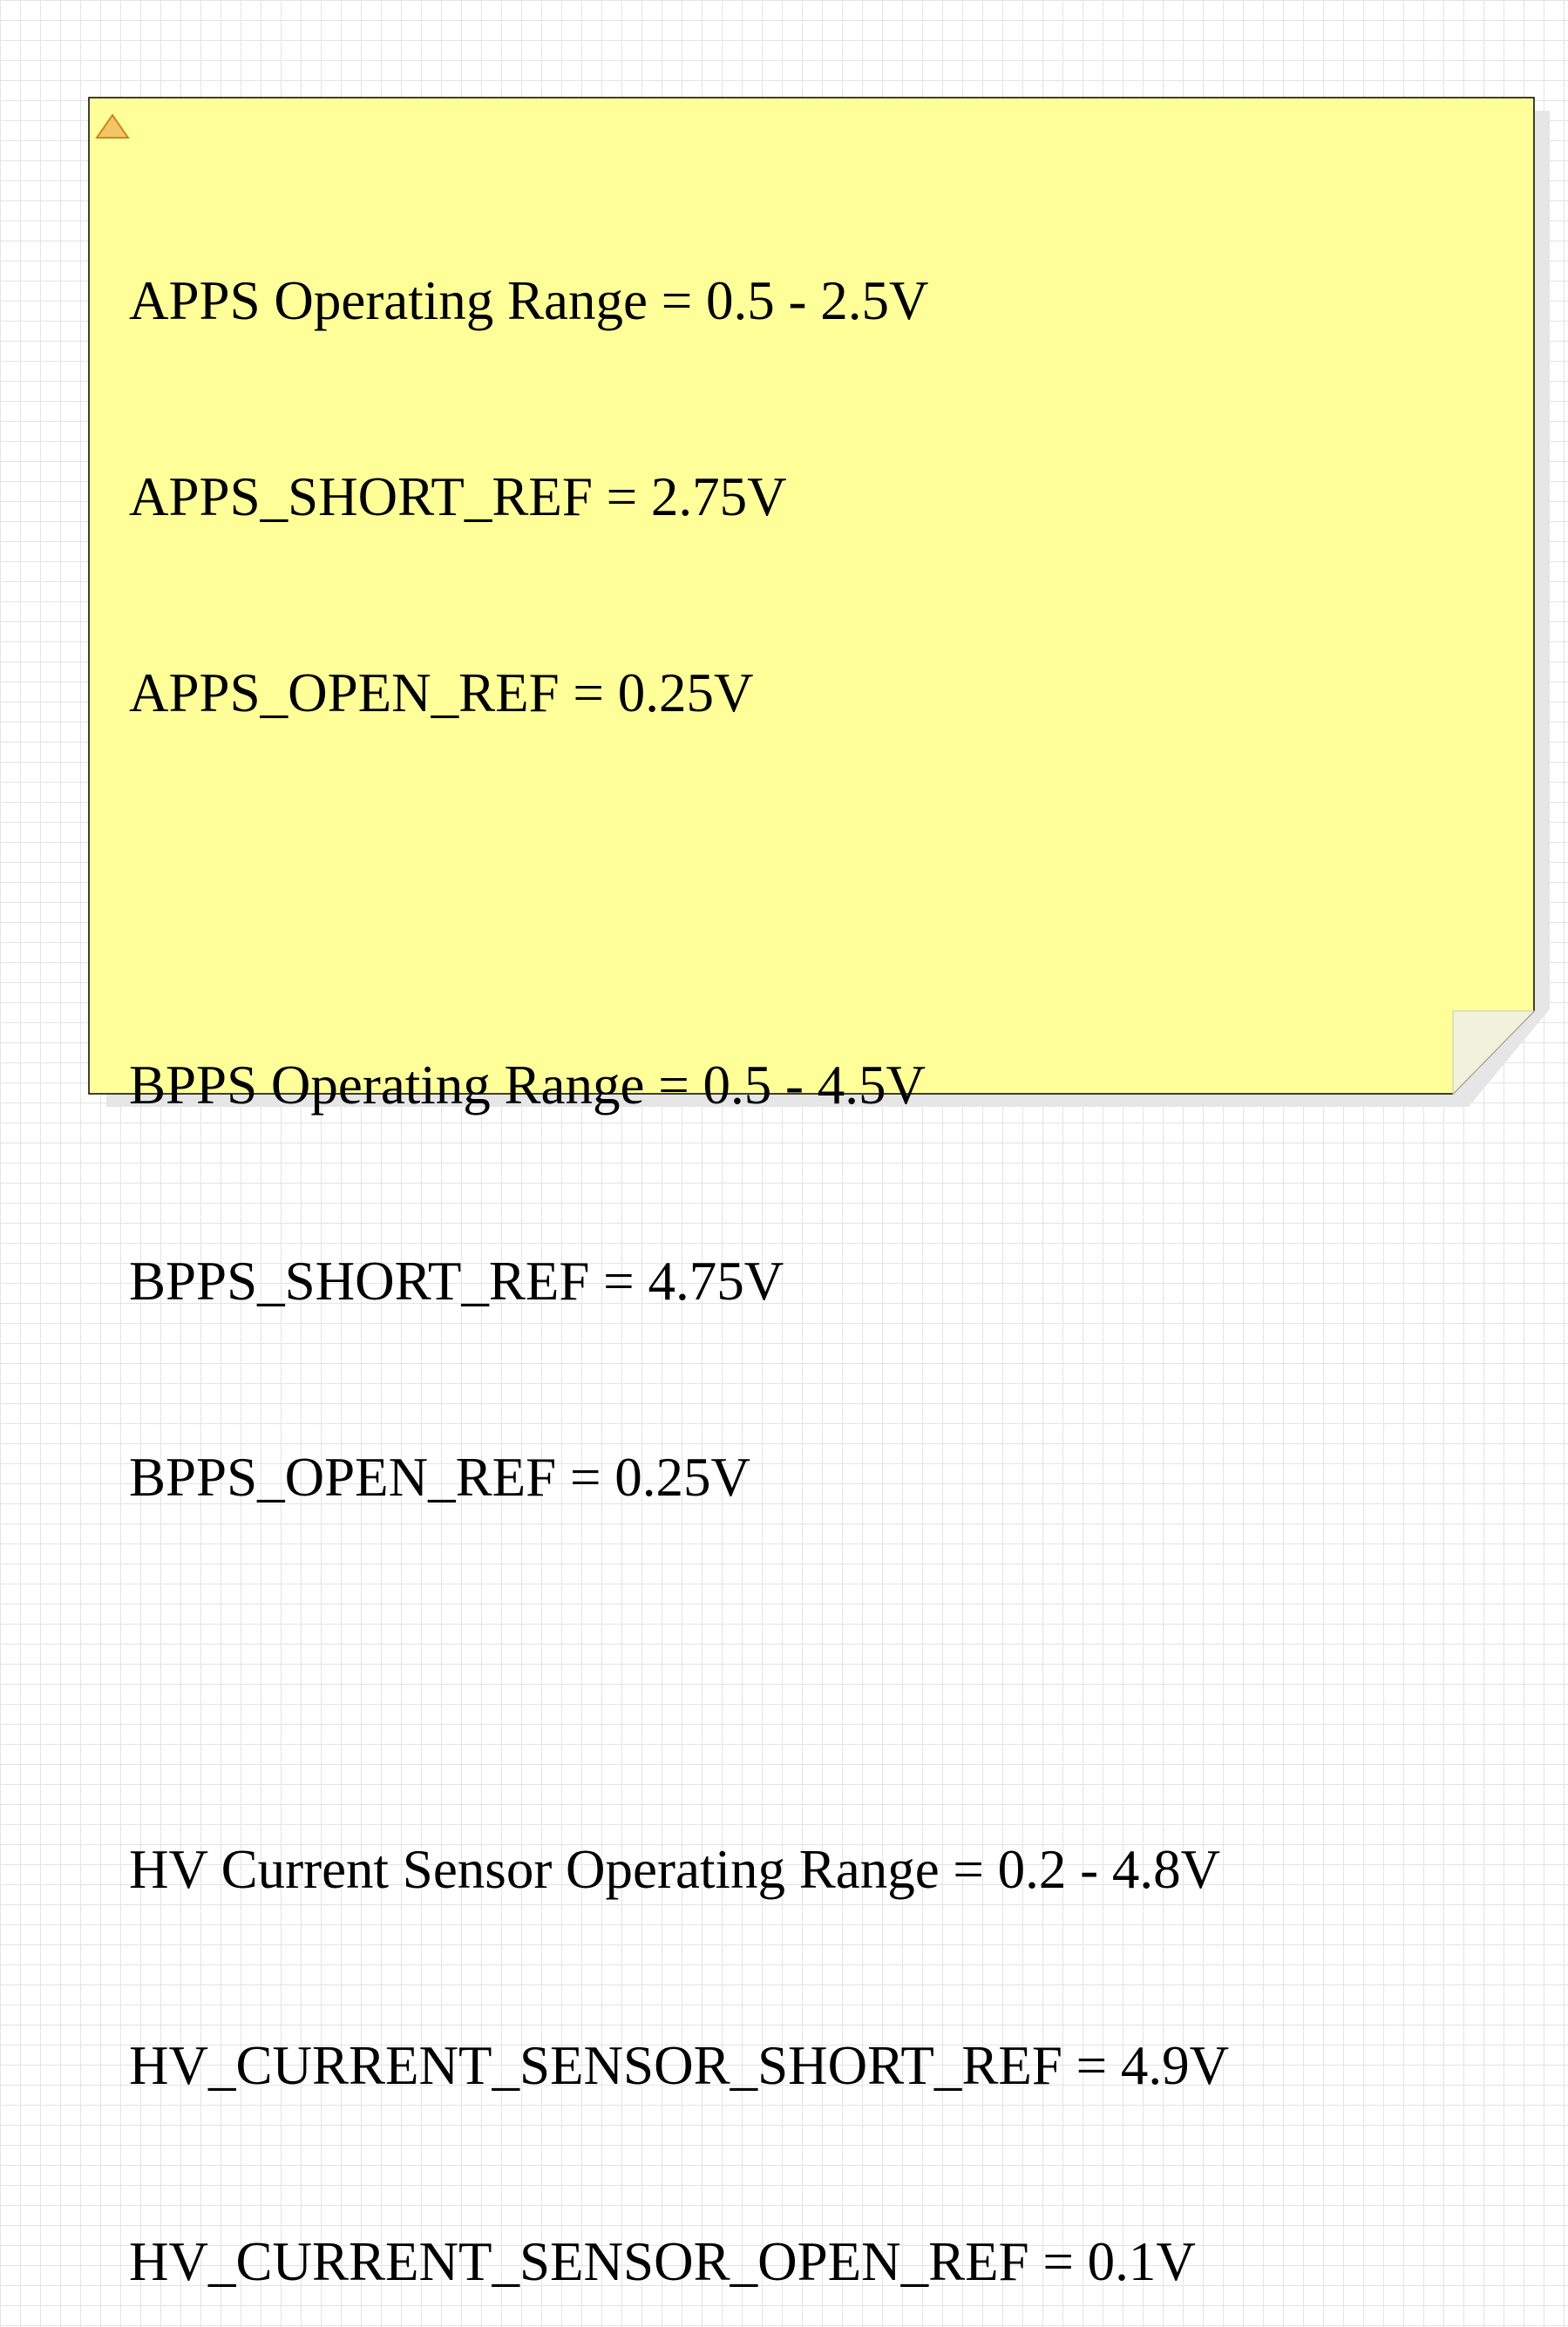 Image resolution: width=1568 pixels, height=2327 pixels. What do you see at coordinates (441, 692) in the screenshot?
I see `note-line-apps-open-ref: APPS_OPEN_REF = 0.25V` at bounding box center [441, 692].